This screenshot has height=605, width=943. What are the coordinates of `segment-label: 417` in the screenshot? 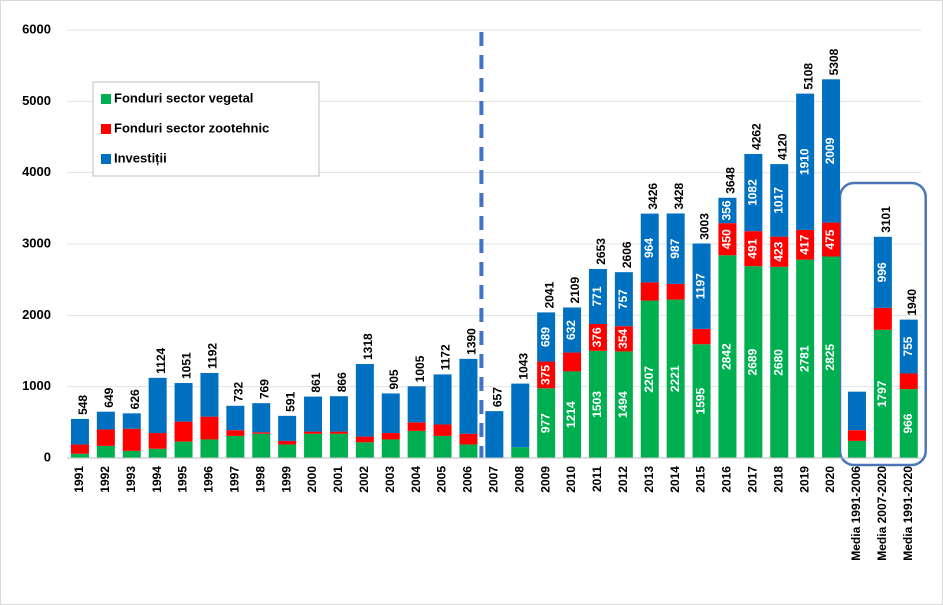 It's located at (804, 244).